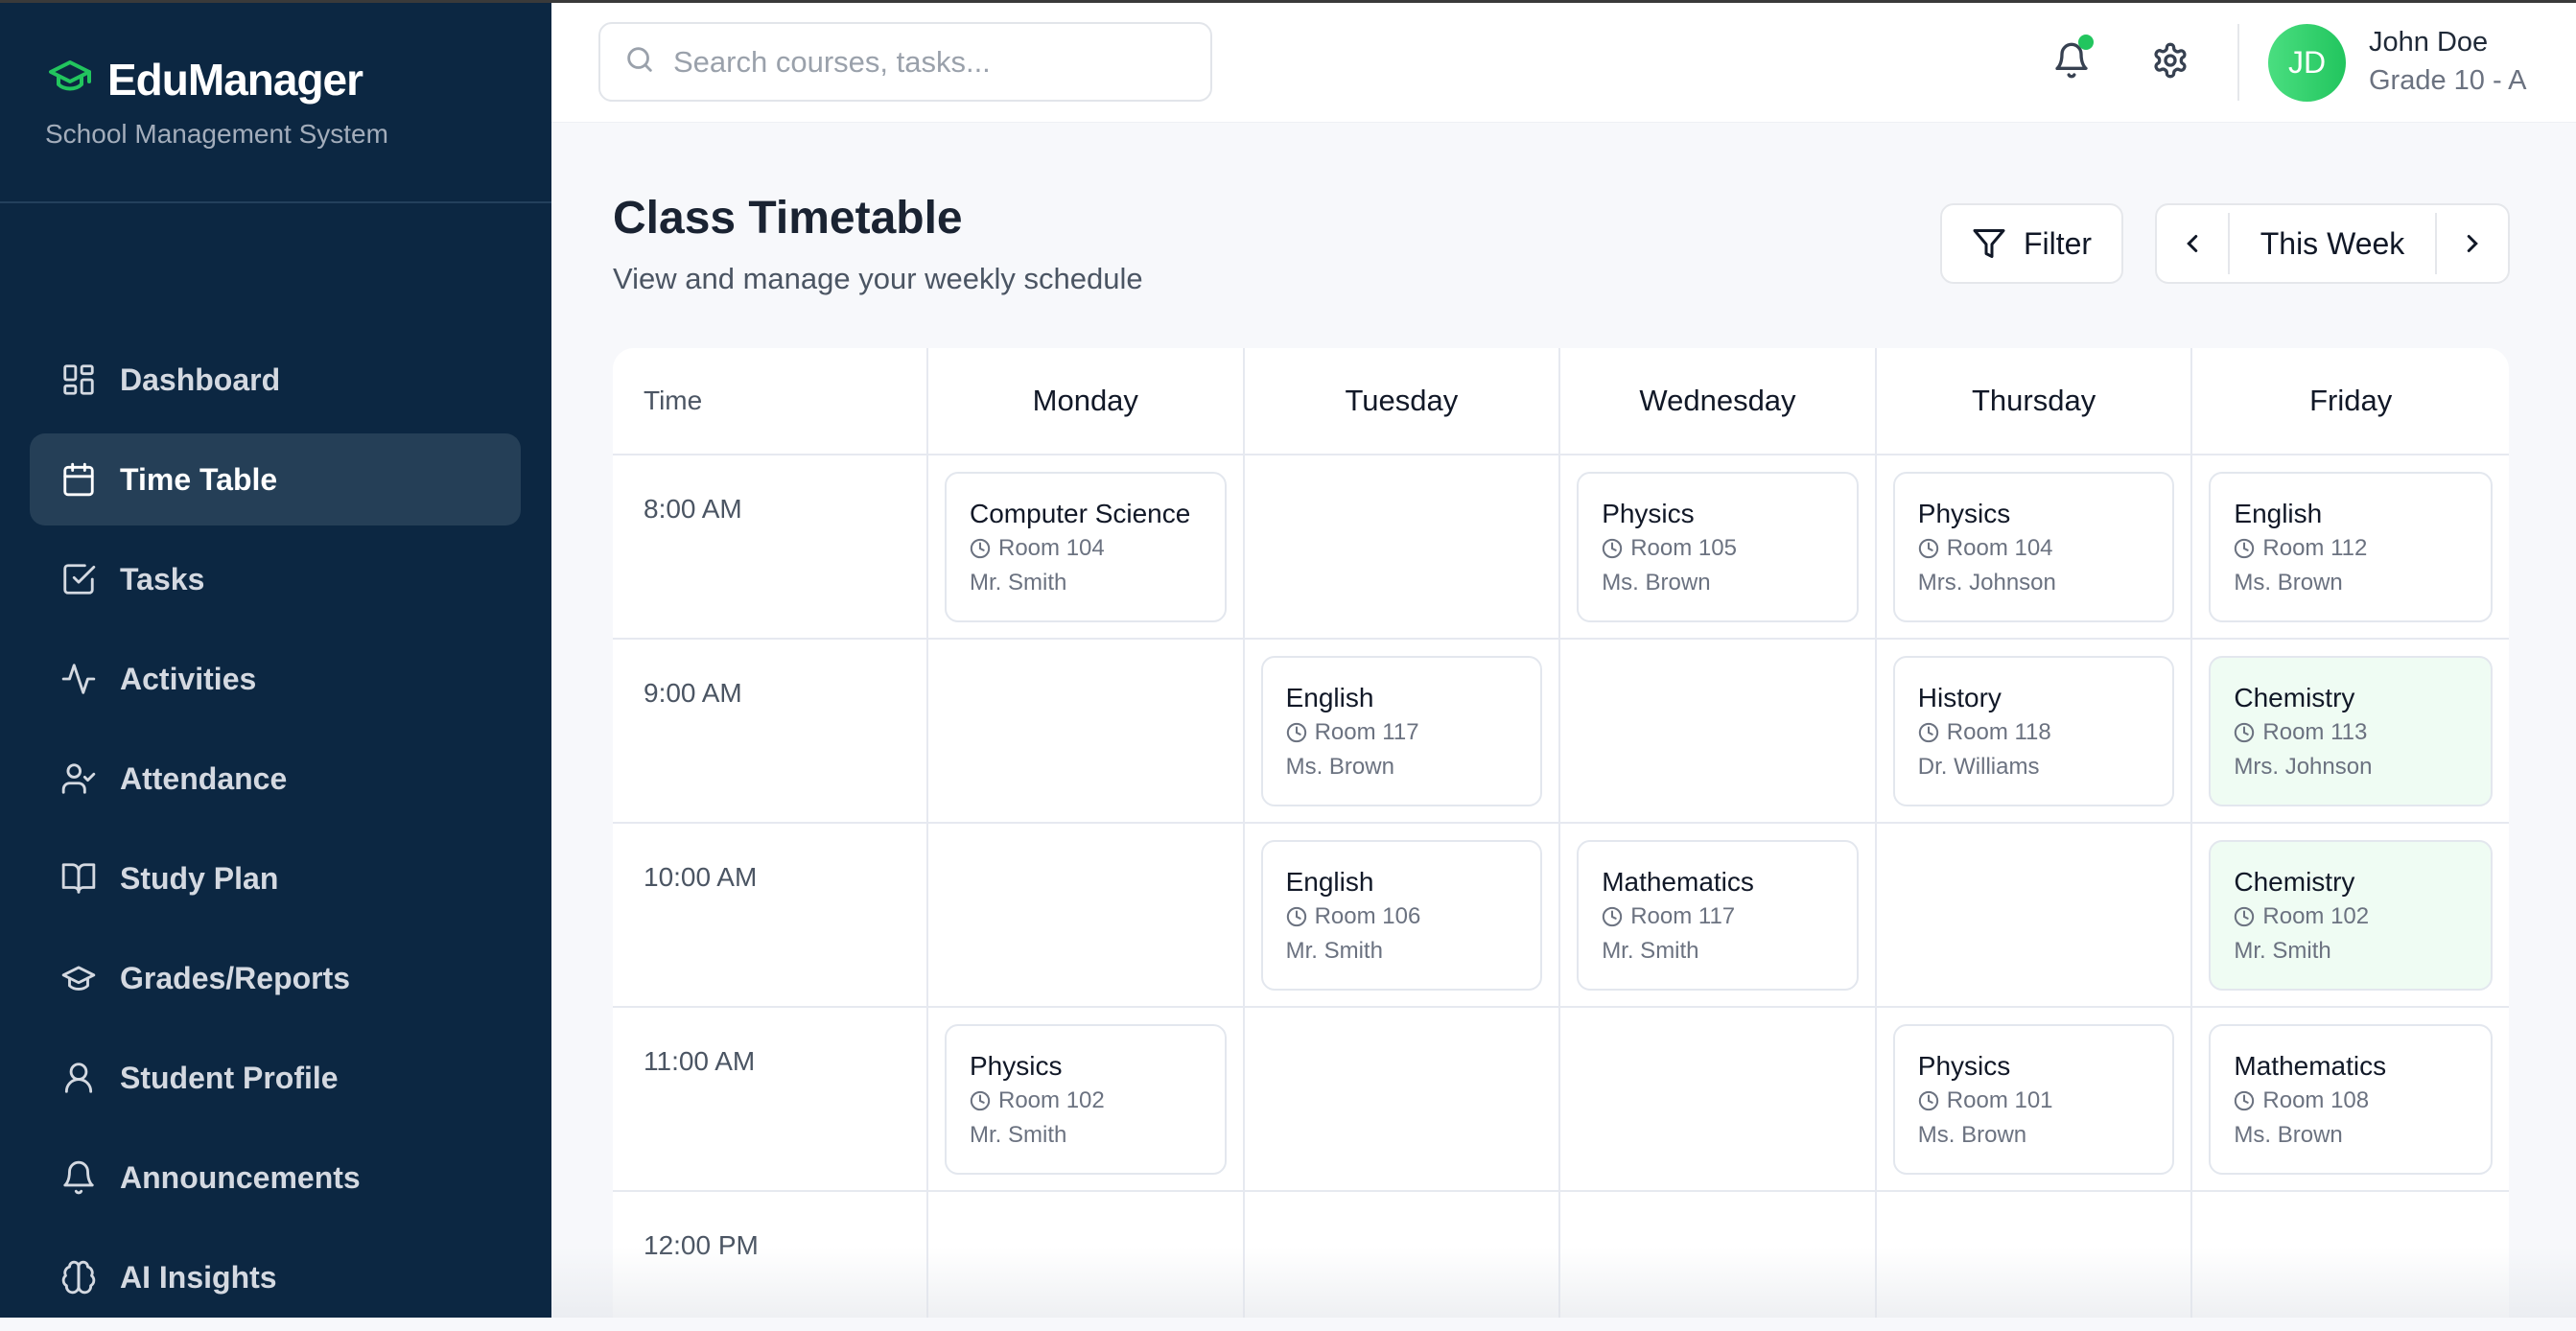 This screenshot has width=2576, height=1331. What do you see at coordinates (2332, 243) in the screenshot?
I see `current-week-label: This Week` at bounding box center [2332, 243].